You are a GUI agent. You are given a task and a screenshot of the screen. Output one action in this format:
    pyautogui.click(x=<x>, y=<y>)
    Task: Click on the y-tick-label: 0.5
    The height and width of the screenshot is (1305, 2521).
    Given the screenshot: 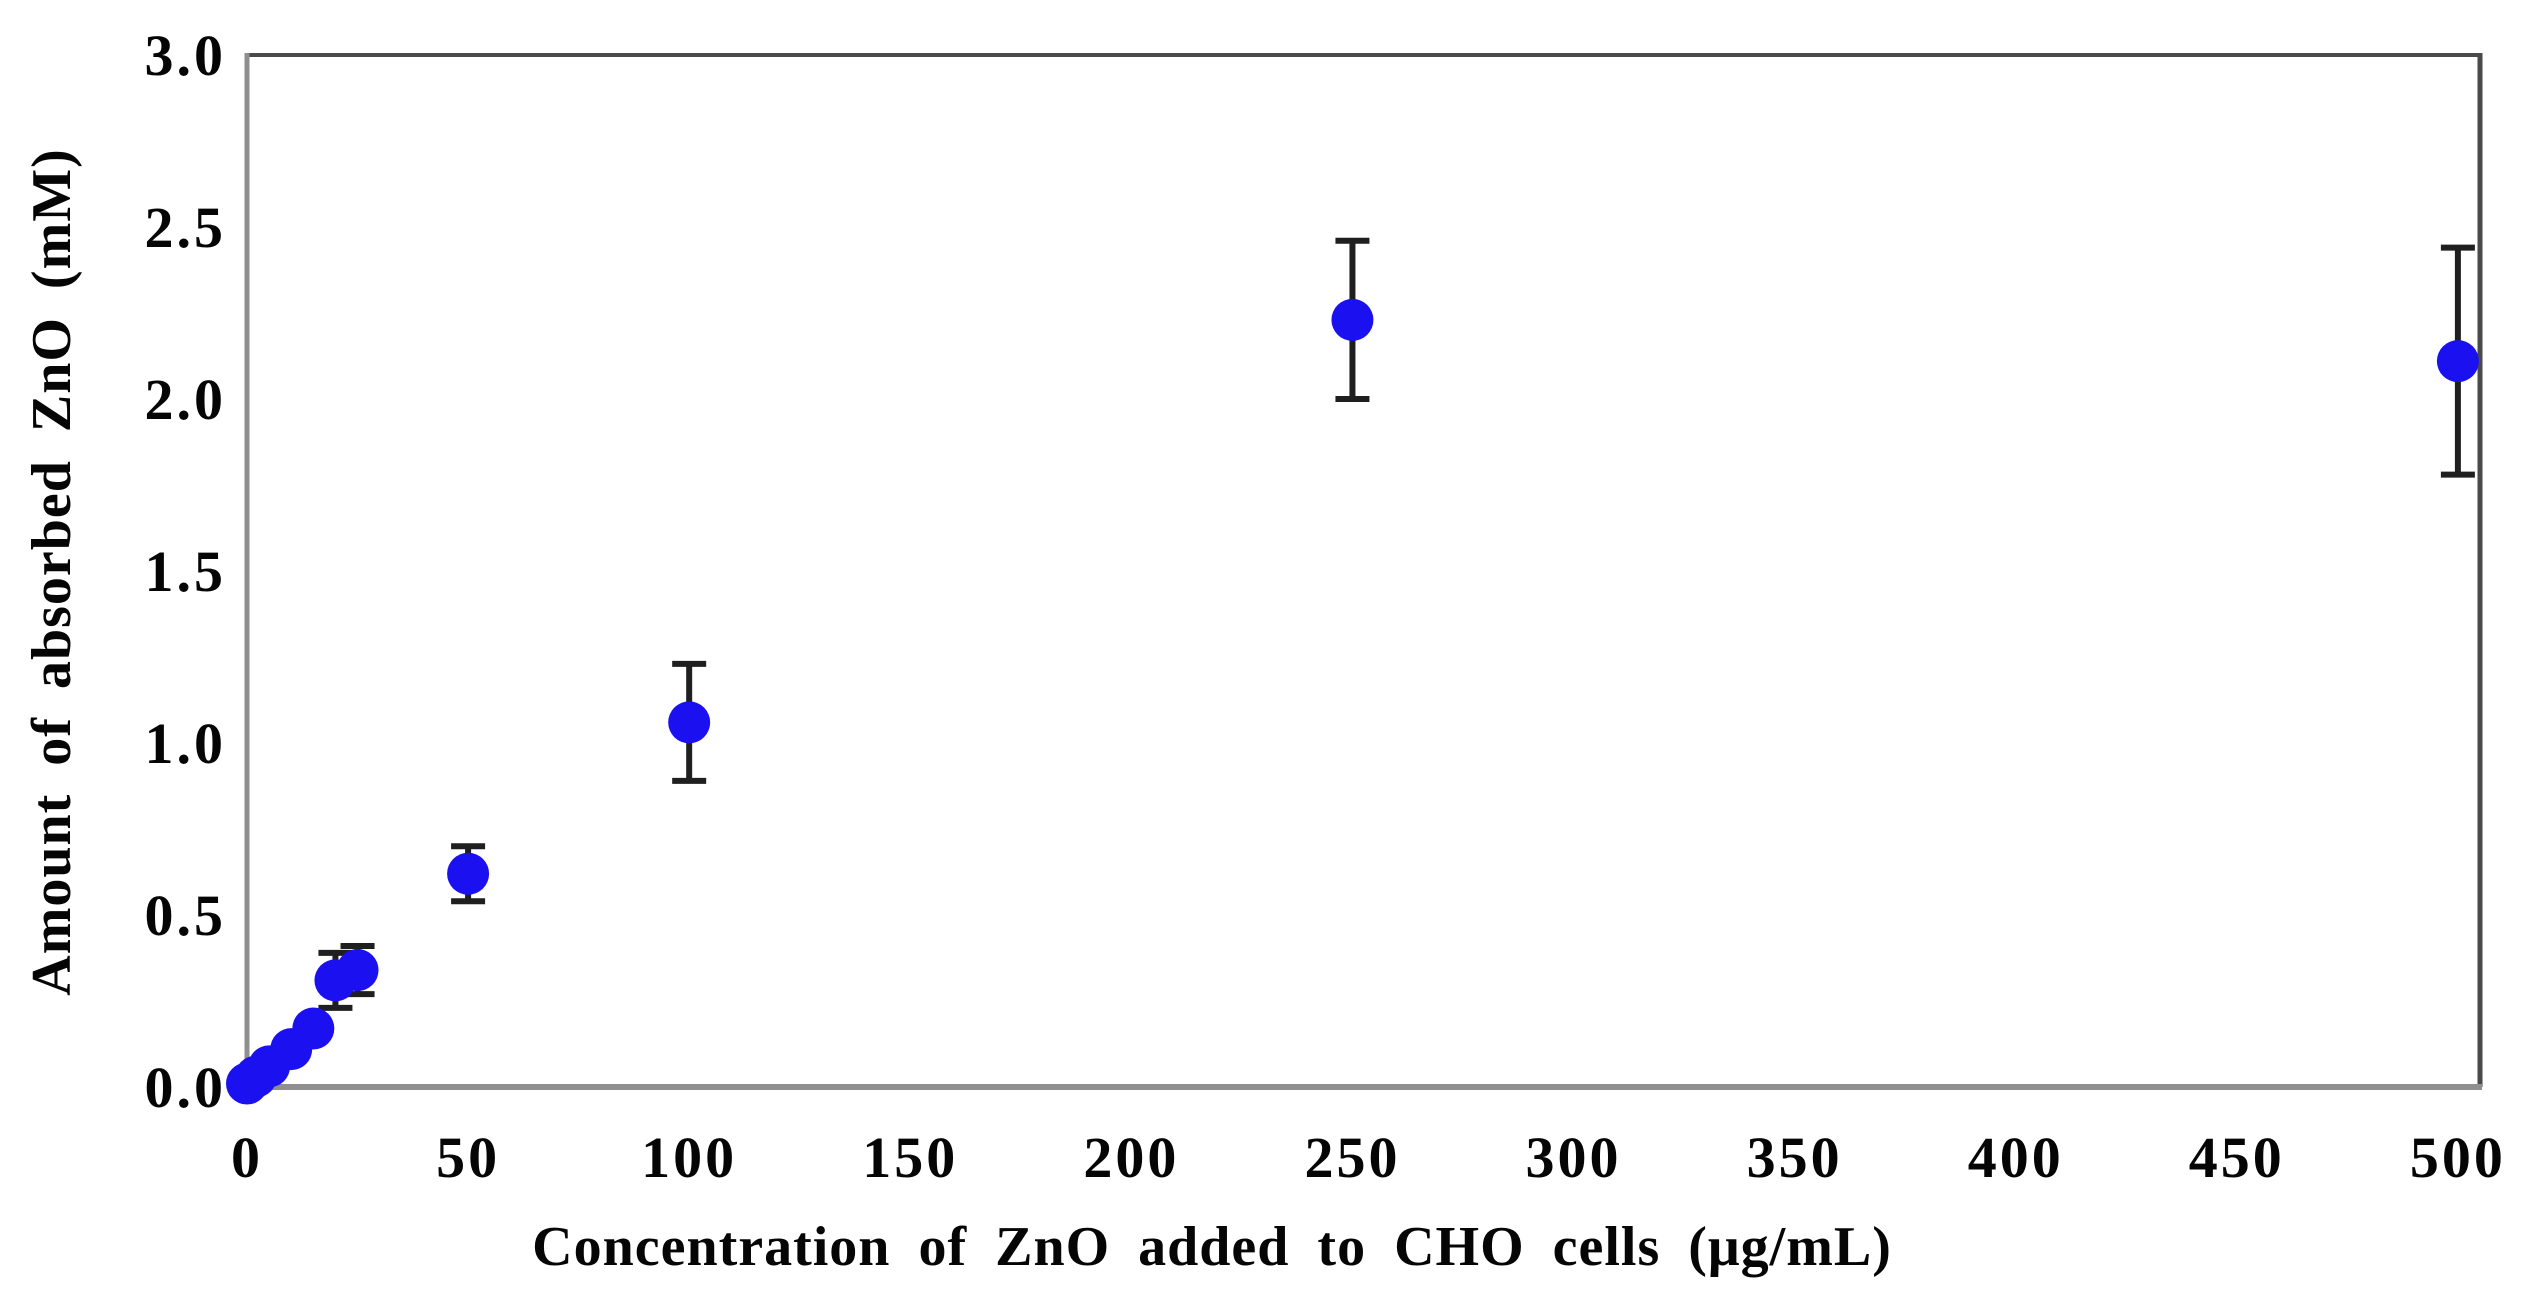 What is the action you would take?
    pyautogui.click(x=186, y=915)
    